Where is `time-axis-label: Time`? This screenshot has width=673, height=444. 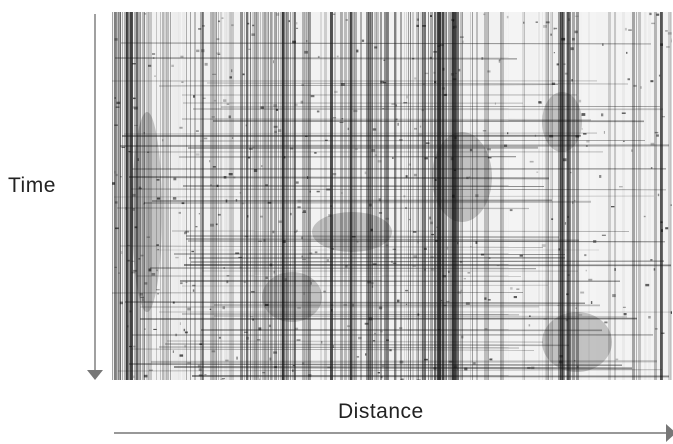 time-axis-label: Time is located at coordinates (32, 185).